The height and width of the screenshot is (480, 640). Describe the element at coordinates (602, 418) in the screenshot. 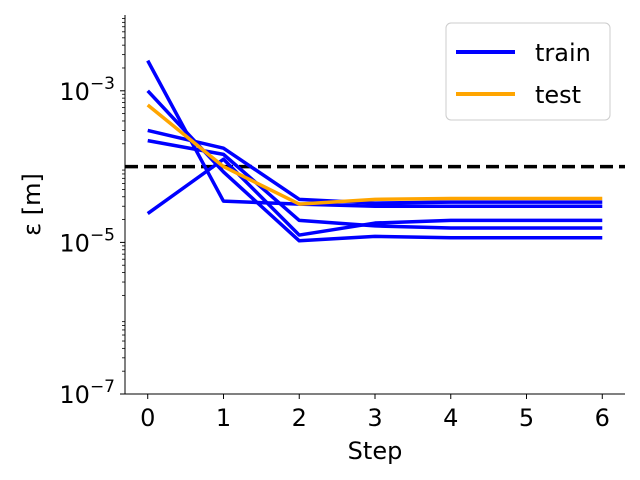

I see `x-tick-label: 6` at that location.